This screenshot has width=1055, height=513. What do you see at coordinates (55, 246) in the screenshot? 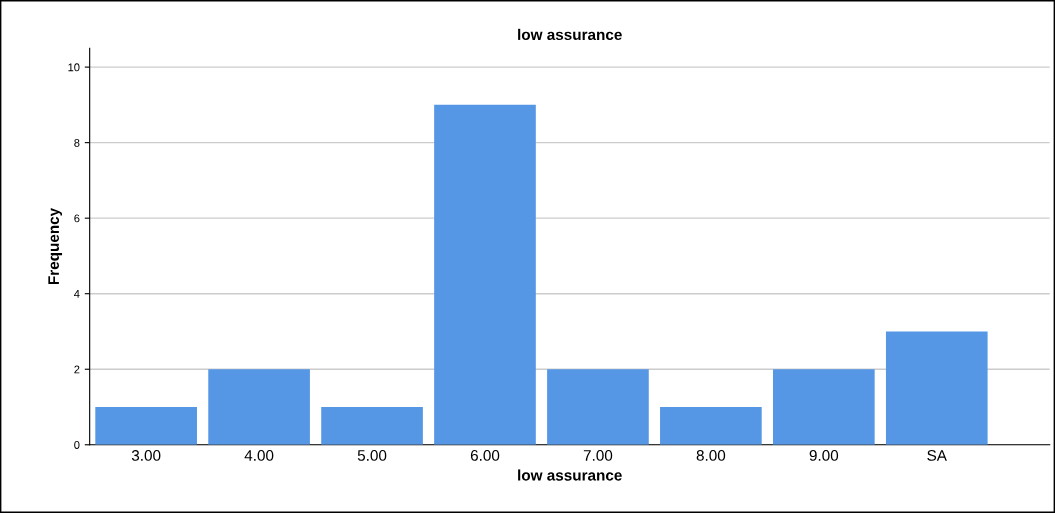
I see `y-axis-title: Frequency` at bounding box center [55, 246].